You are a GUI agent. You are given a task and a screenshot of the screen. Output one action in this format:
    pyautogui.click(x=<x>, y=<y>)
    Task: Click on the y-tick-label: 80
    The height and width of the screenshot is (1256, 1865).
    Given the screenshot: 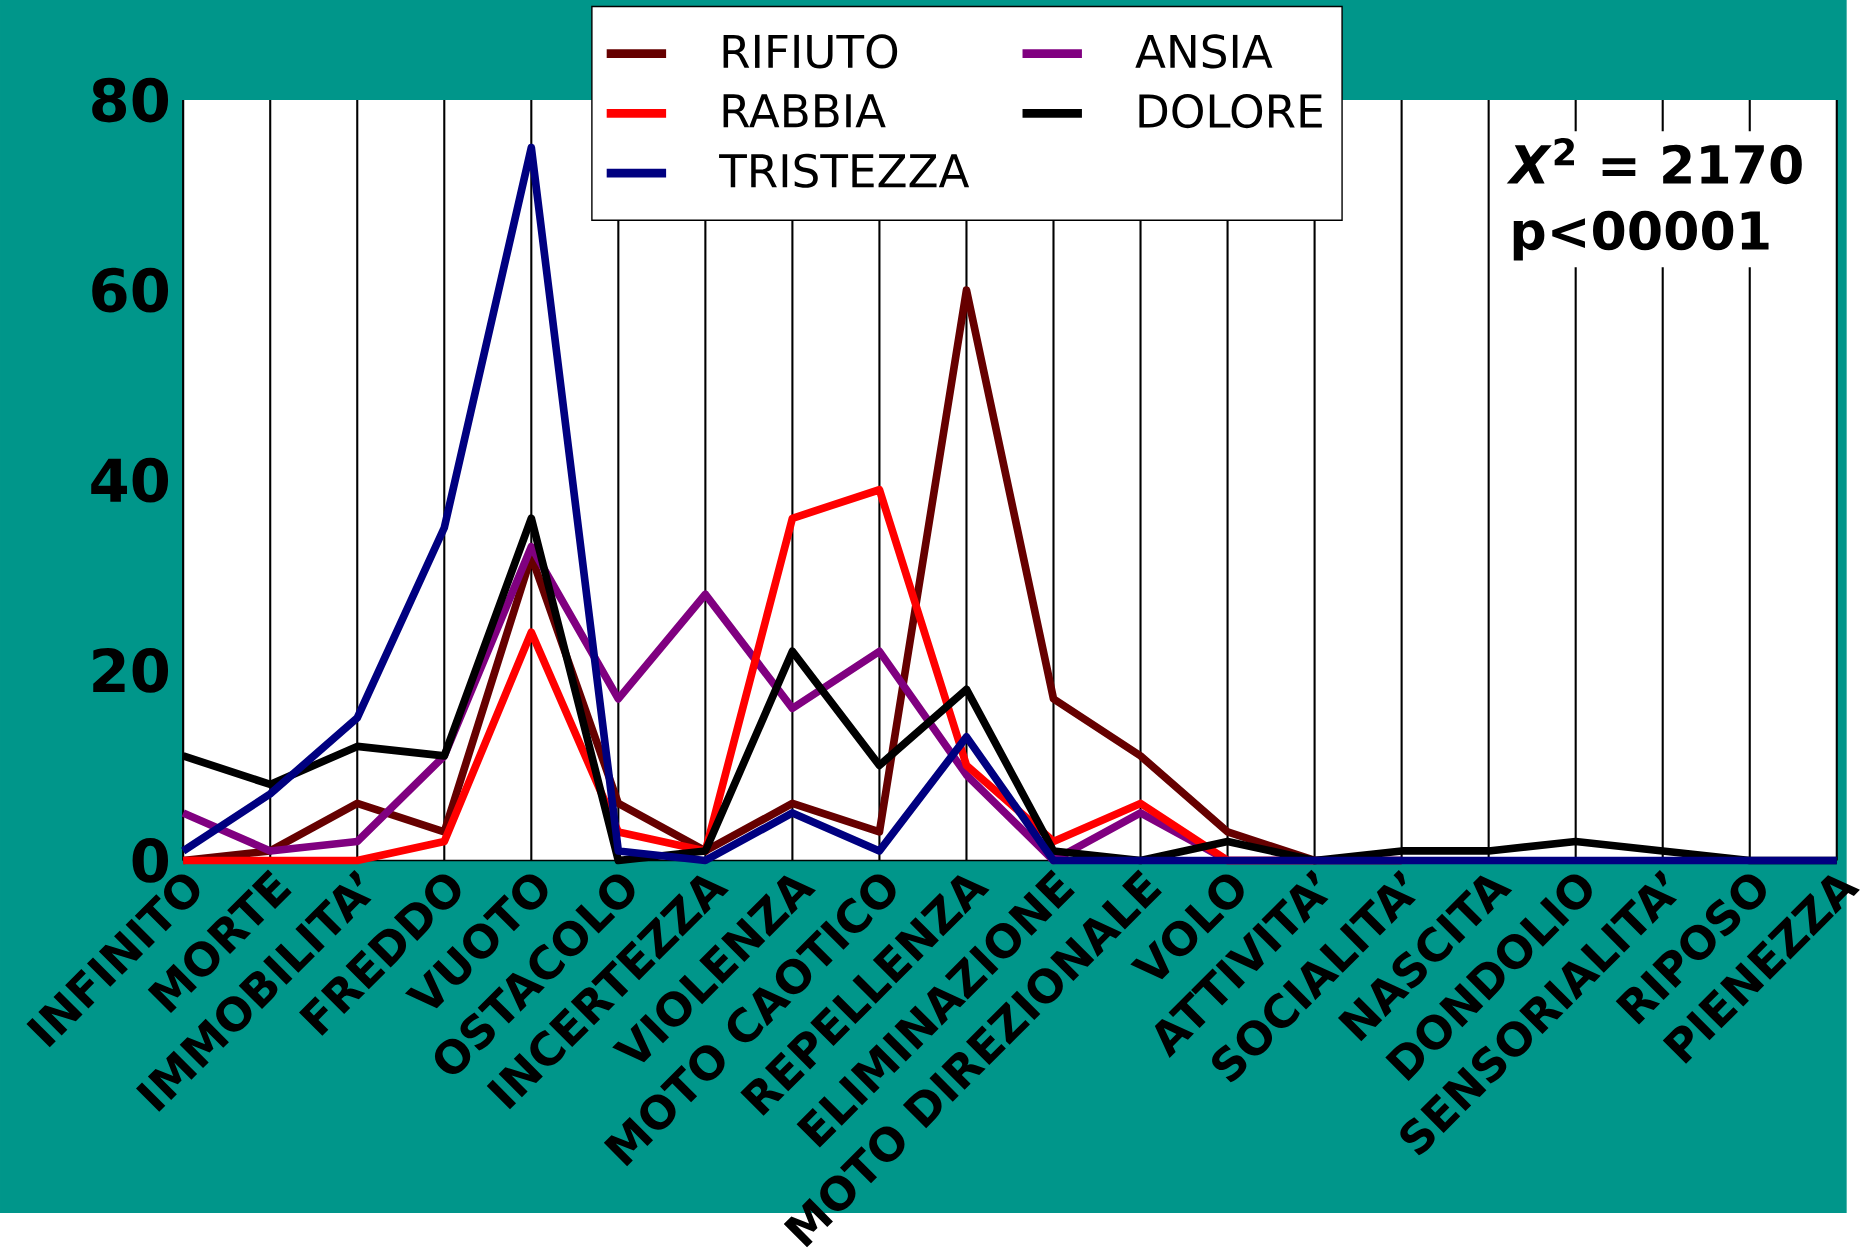 What is the action you would take?
    pyautogui.click(x=130, y=100)
    